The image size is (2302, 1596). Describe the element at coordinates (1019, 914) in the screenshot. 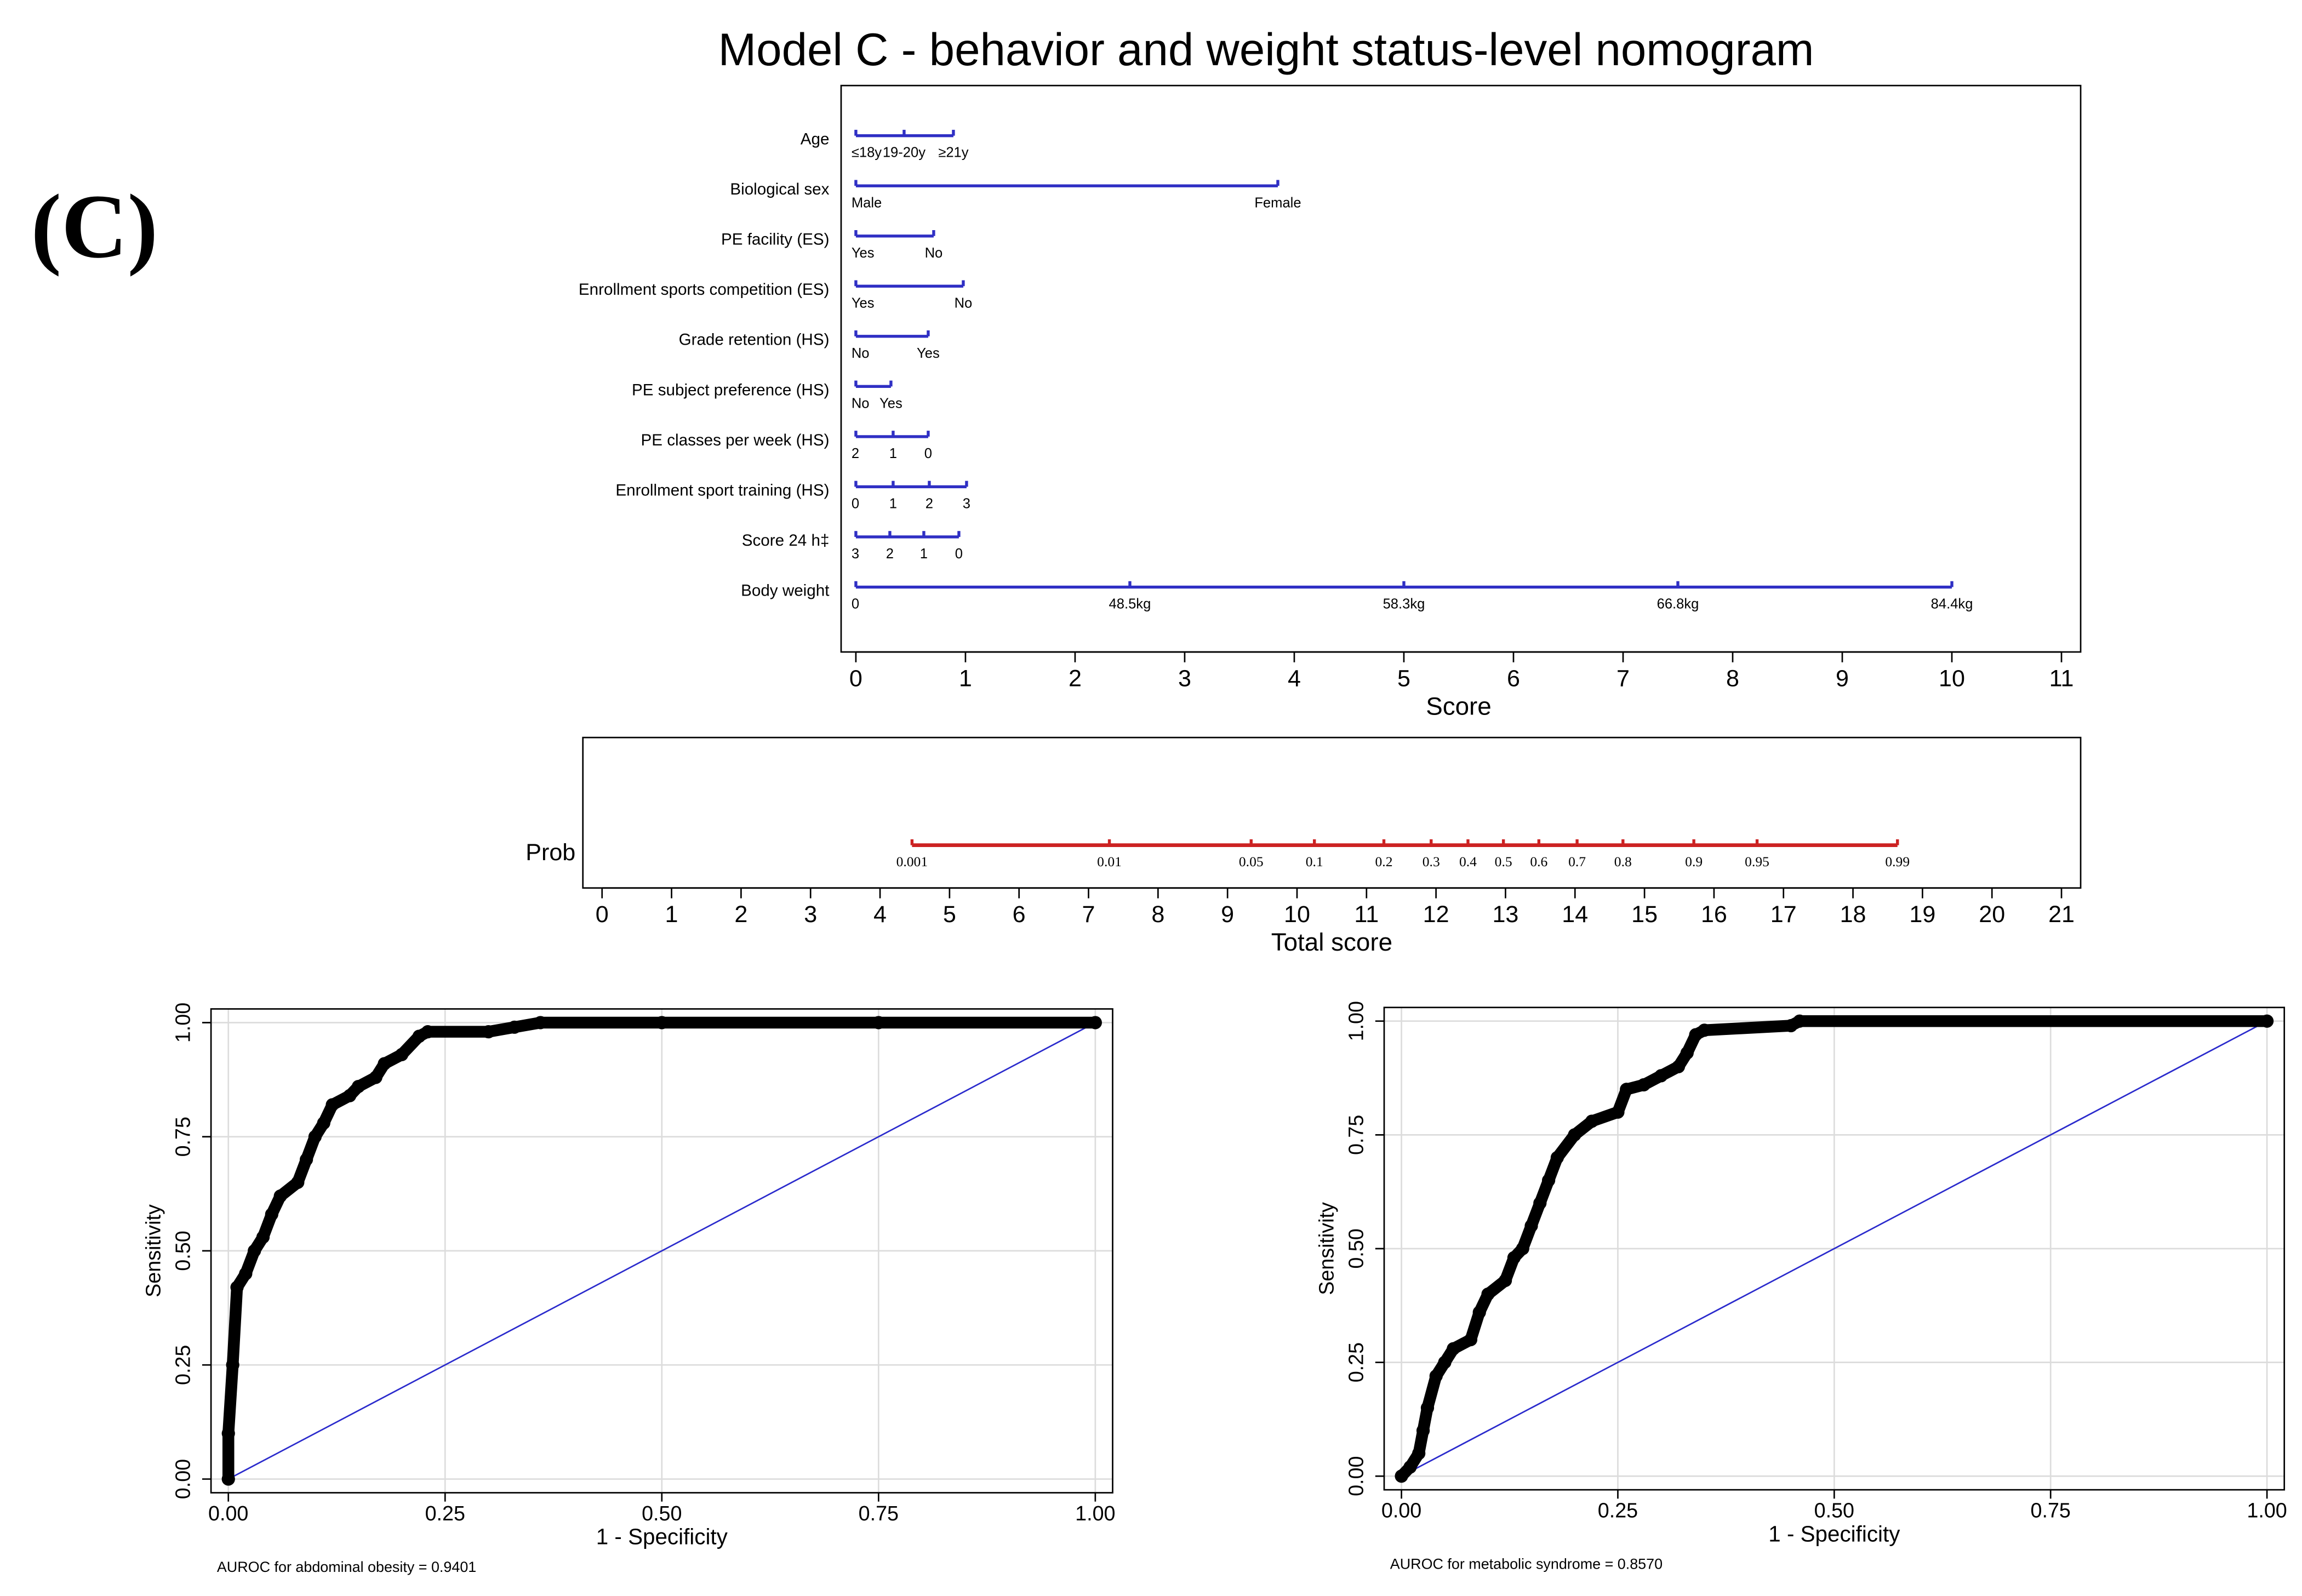

I see `x-tick-label: 6` at that location.